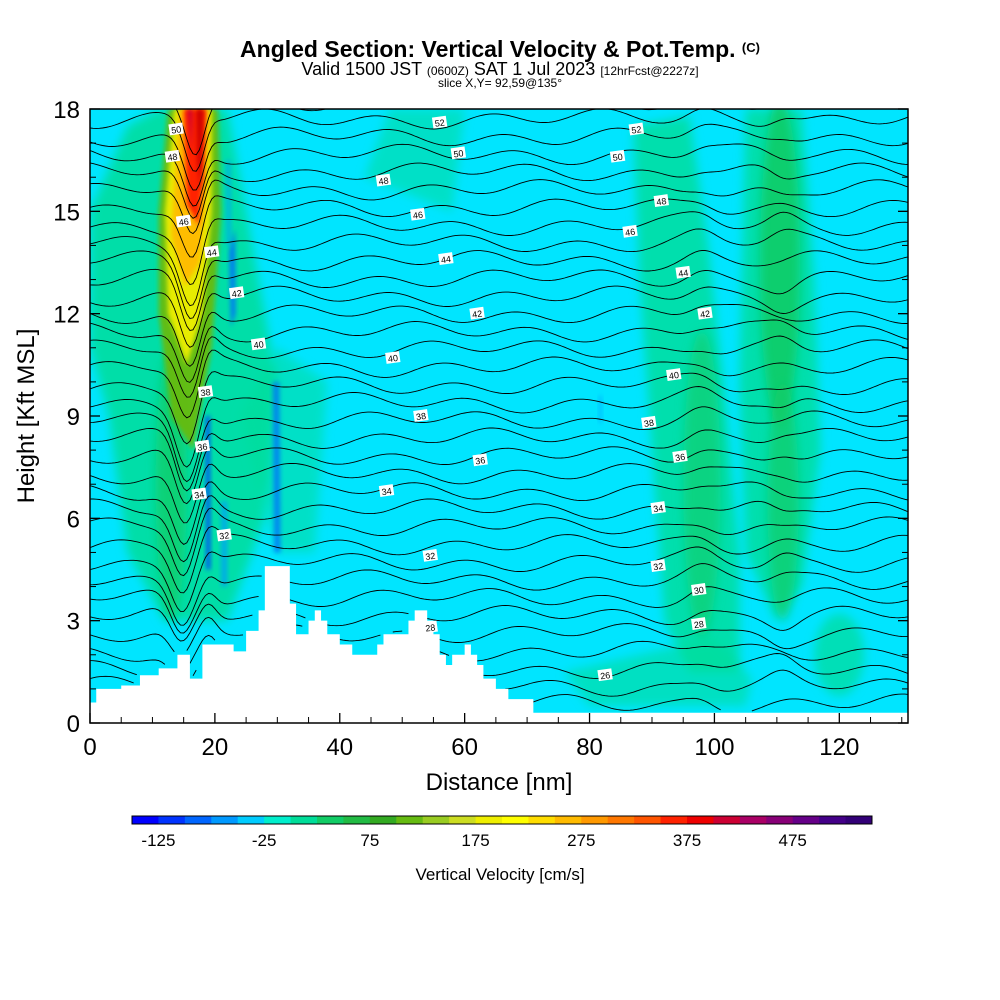  What do you see at coordinates (636, 129) in the screenshot?
I see `theta-label: 52` at bounding box center [636, 129].